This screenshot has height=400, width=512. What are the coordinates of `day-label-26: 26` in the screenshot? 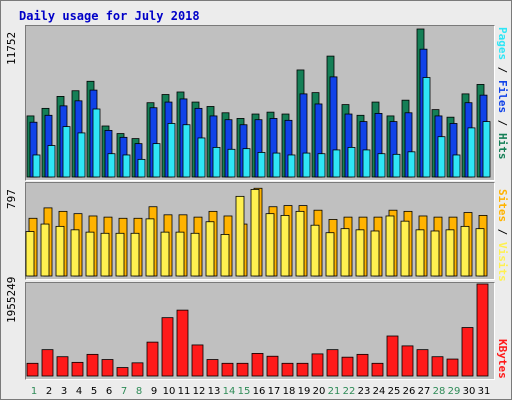 It's located at (409, 391).